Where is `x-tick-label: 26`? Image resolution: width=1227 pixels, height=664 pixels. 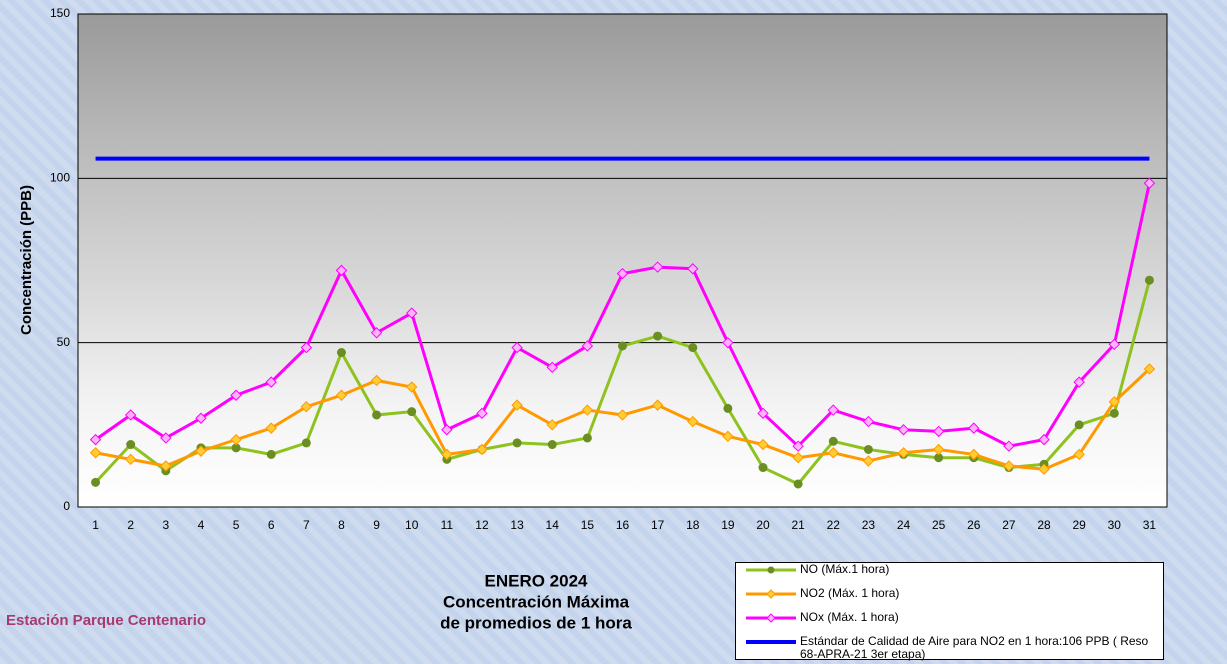 x-tick-label: 26 is located at coordinates (974, 525).